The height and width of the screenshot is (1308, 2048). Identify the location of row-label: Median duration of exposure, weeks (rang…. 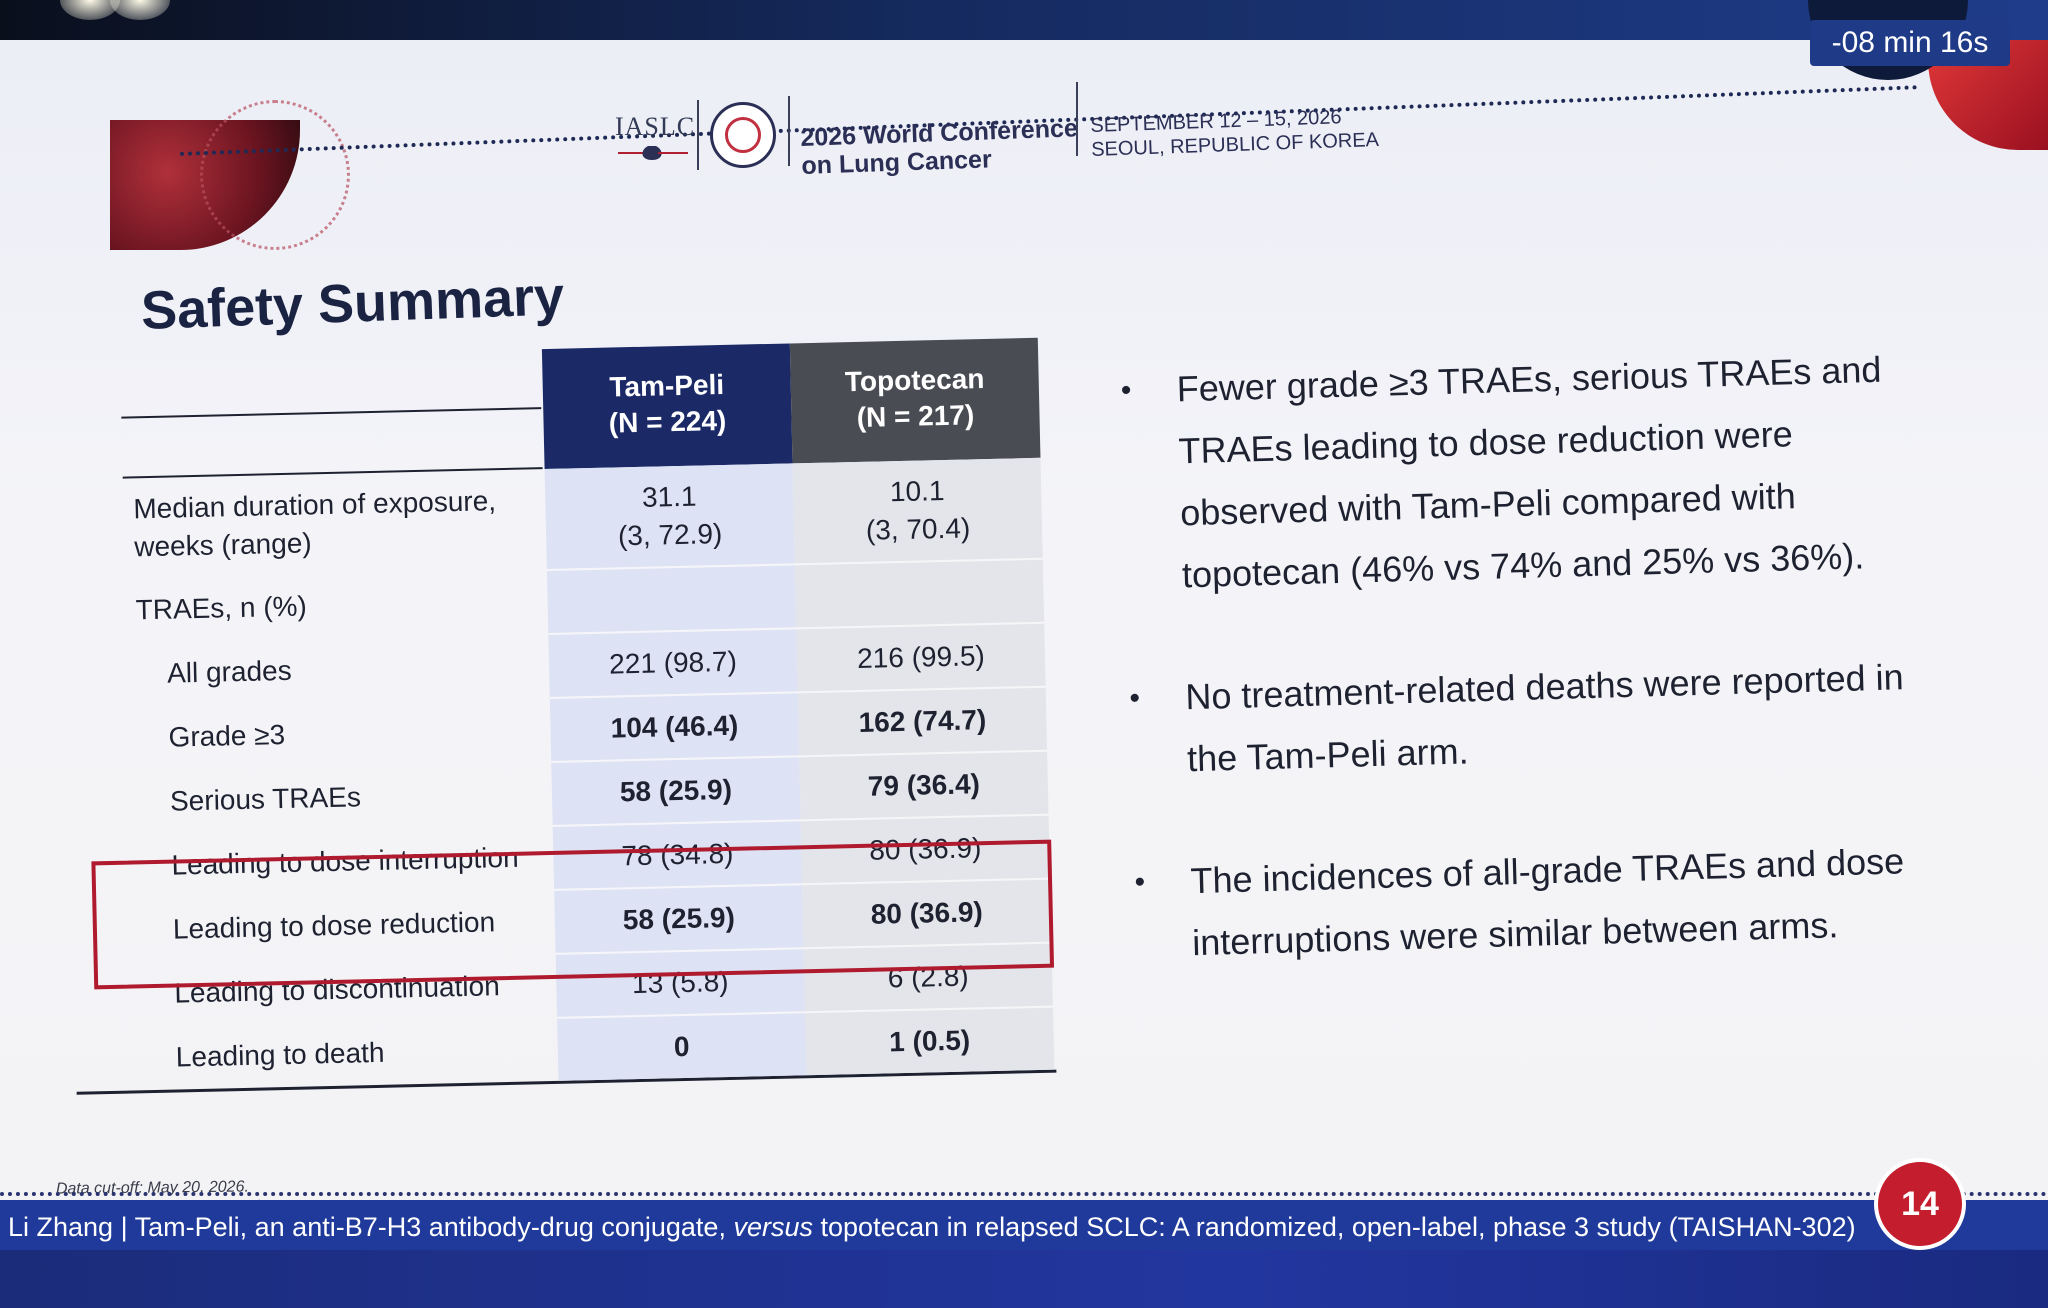
(315, 524).